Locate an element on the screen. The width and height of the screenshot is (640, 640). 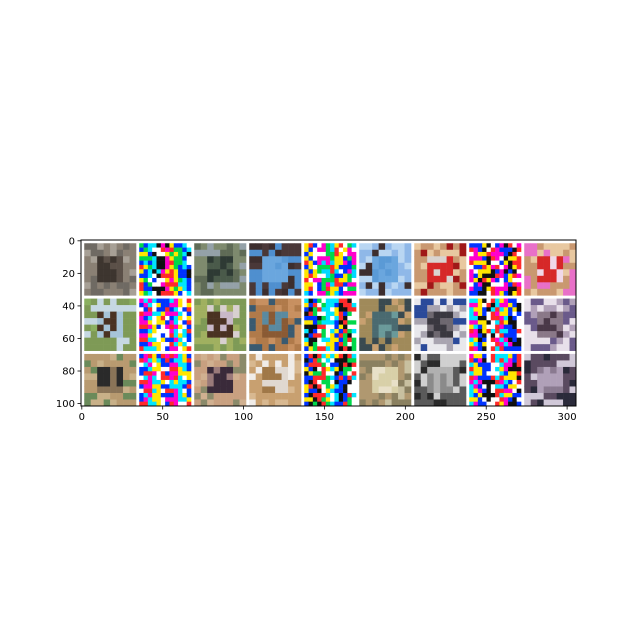
y-tick-label: 80 is located at coordinates (68, 372).